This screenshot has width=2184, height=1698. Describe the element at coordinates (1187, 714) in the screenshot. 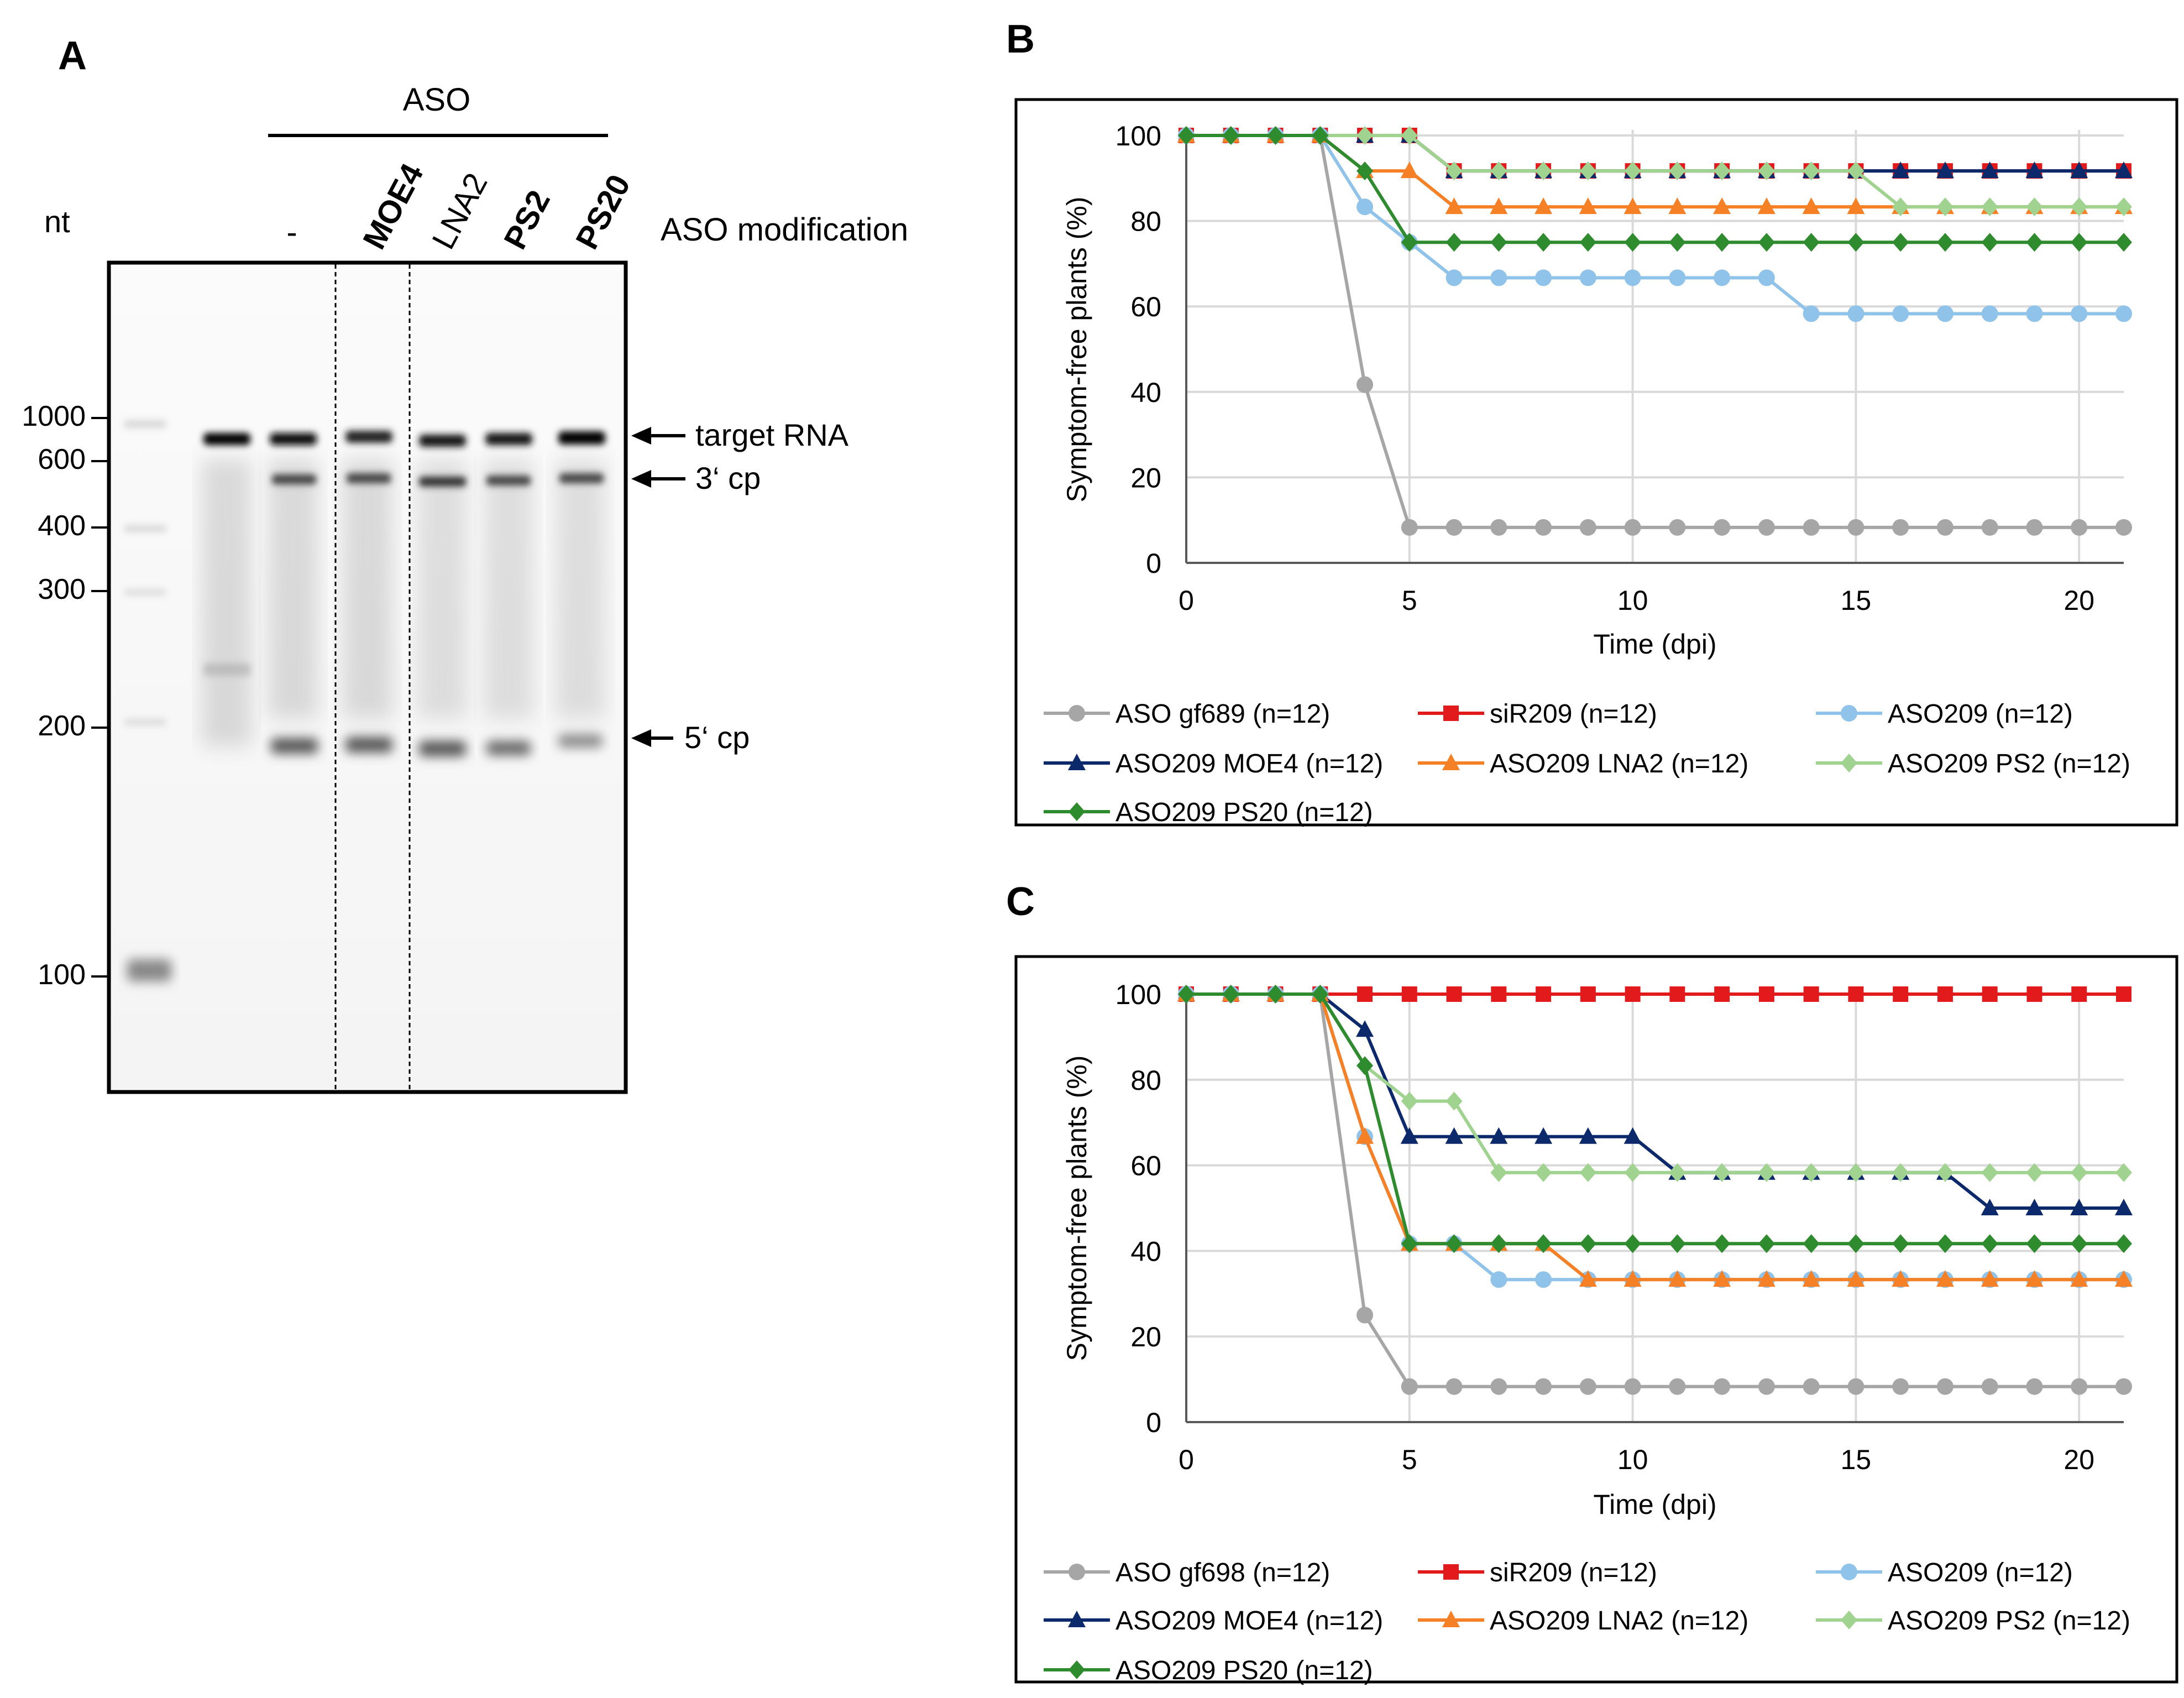

I see `legend-item: ASO gf689 (n=12)` at that location.